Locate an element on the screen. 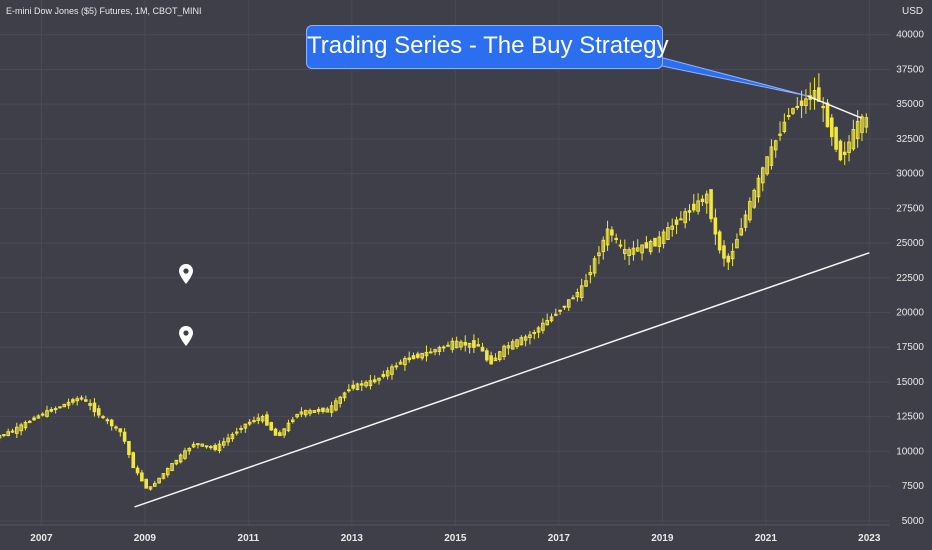 Image resolution: width=932 pixels, height=550 pixels. y-tick-label: 20000 is located at coordinates (910, 313).